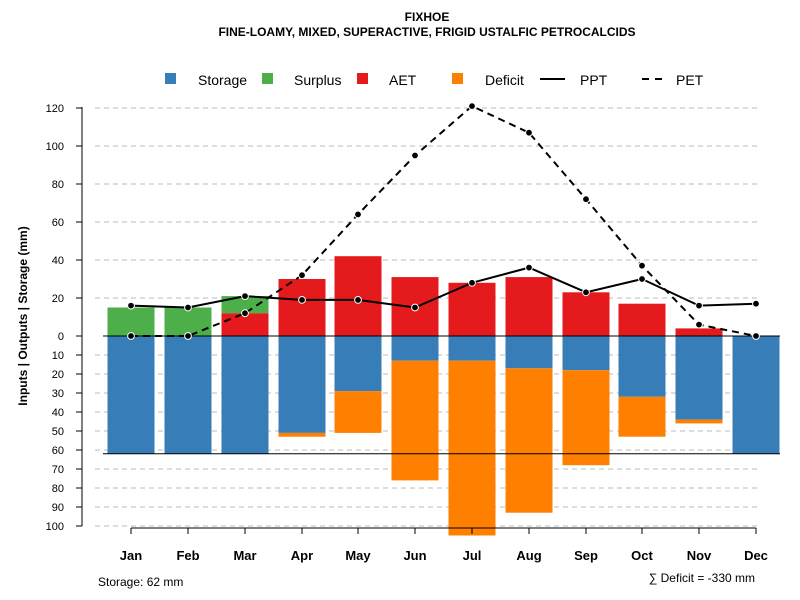  I want to click on bar-storage-jul, so click(472, 348).